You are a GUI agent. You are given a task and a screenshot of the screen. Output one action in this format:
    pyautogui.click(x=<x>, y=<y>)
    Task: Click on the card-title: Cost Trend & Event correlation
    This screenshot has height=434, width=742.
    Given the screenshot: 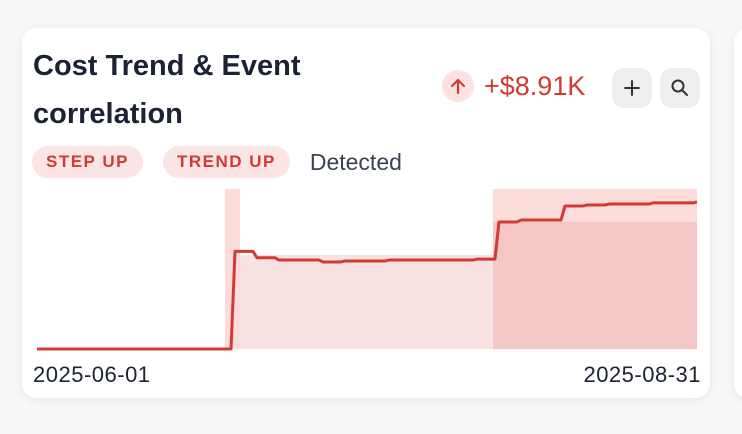 What is the action you would take?
    pyautogui.click(x=167, y=90)
    